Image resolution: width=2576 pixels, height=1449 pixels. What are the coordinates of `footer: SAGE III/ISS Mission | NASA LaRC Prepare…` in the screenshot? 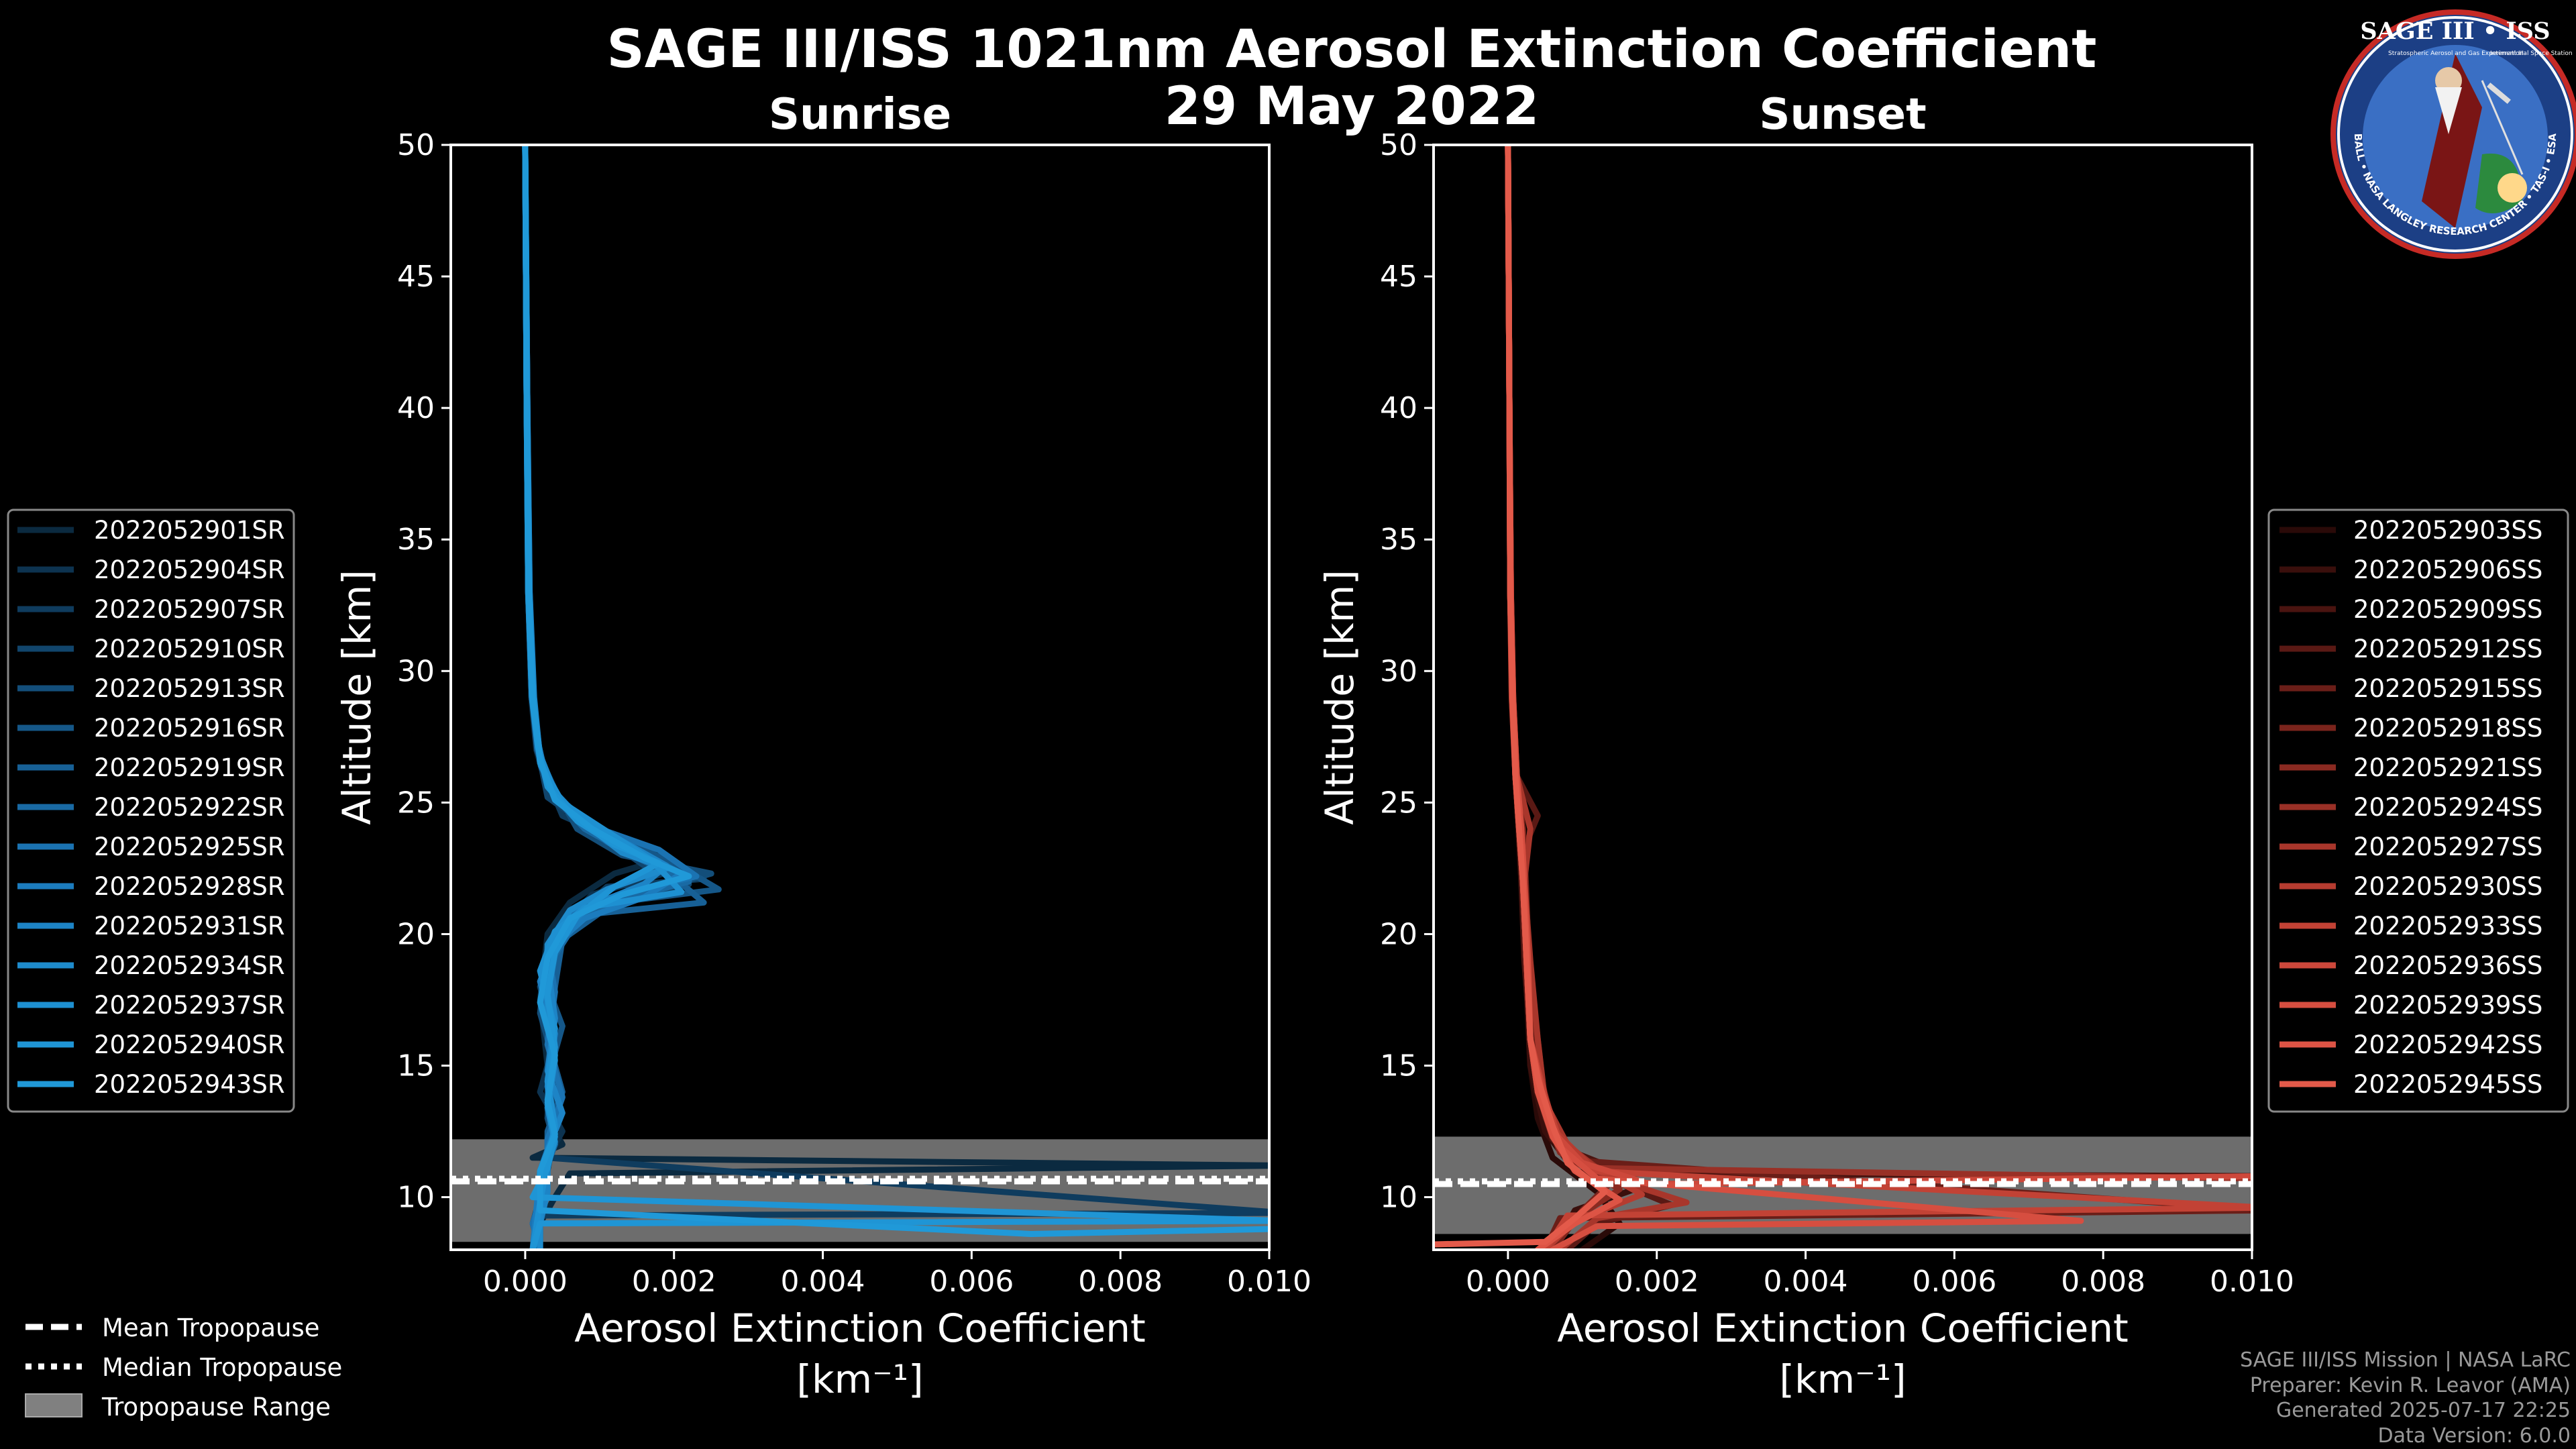 It's located at (2405, 1398).